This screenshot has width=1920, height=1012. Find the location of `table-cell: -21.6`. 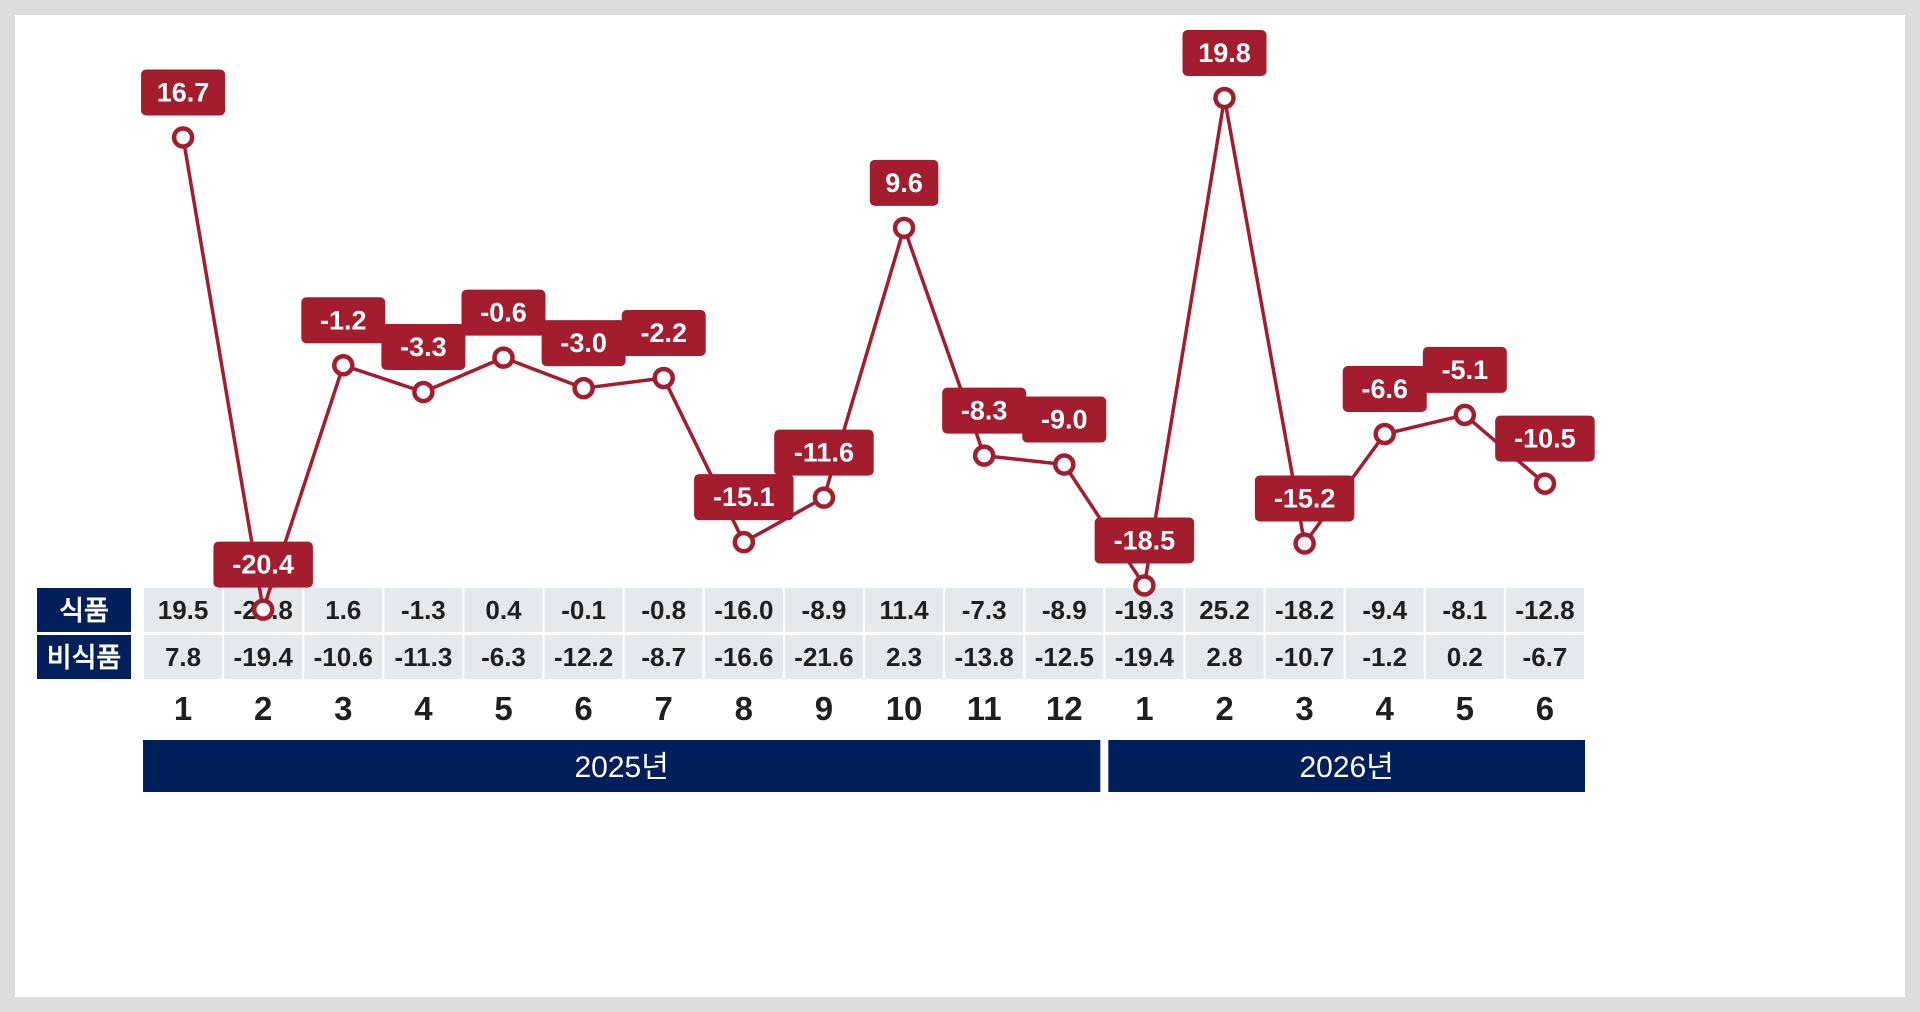

table-cell: -21.6 is located at coordinates (823, 657).